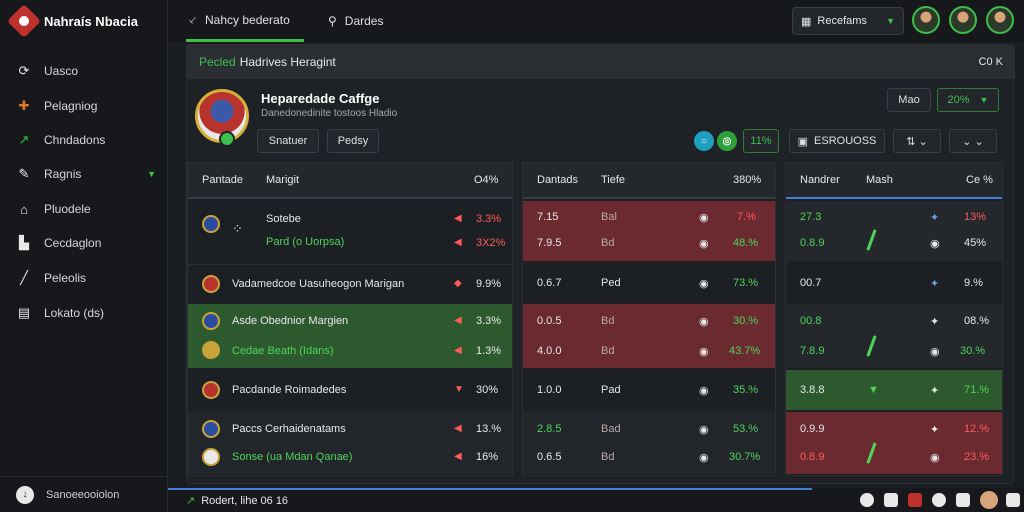 The height and width of the screenshot is (512, 1024). I want to click on download-icon: ↓, so click(25, 494).